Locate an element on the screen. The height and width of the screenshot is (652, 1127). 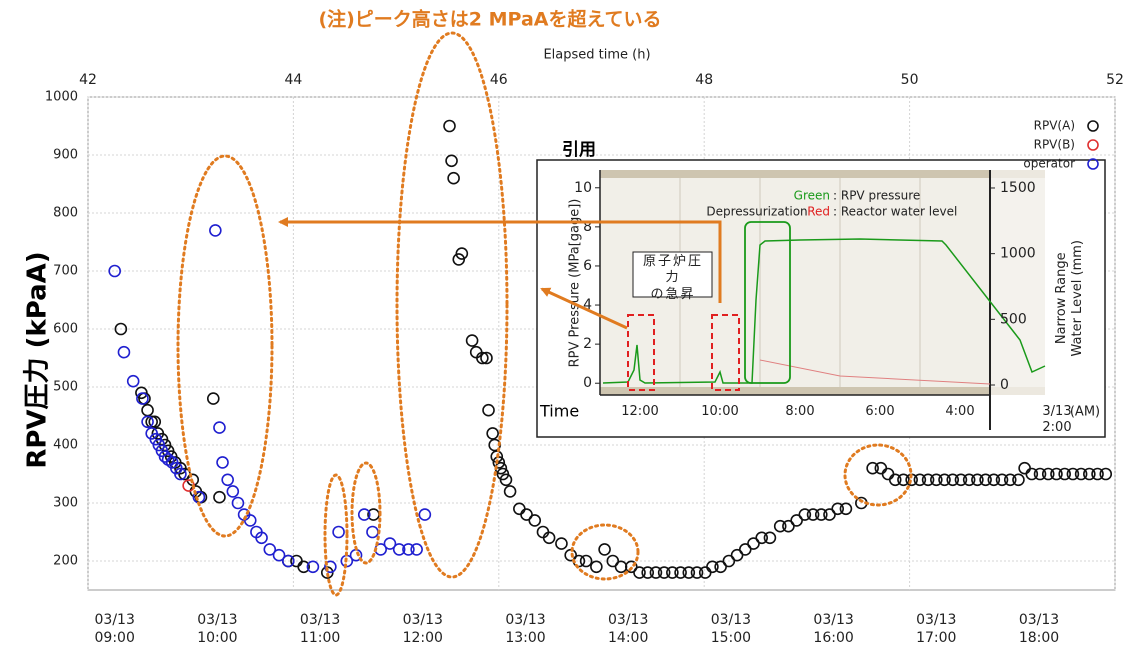
paper-lines is located at coordinates (800, 282).